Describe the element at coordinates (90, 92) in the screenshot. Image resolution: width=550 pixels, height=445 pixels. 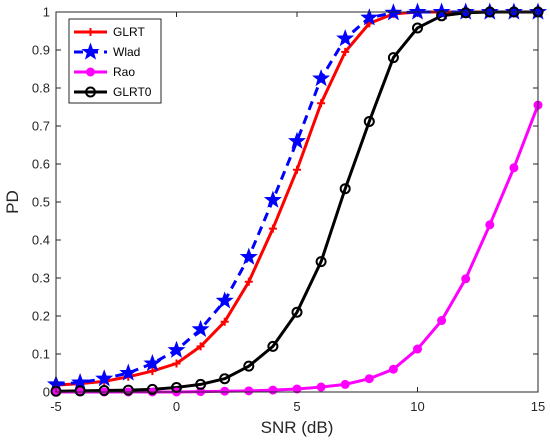
I see `legend-marker-glrt0` at that location.